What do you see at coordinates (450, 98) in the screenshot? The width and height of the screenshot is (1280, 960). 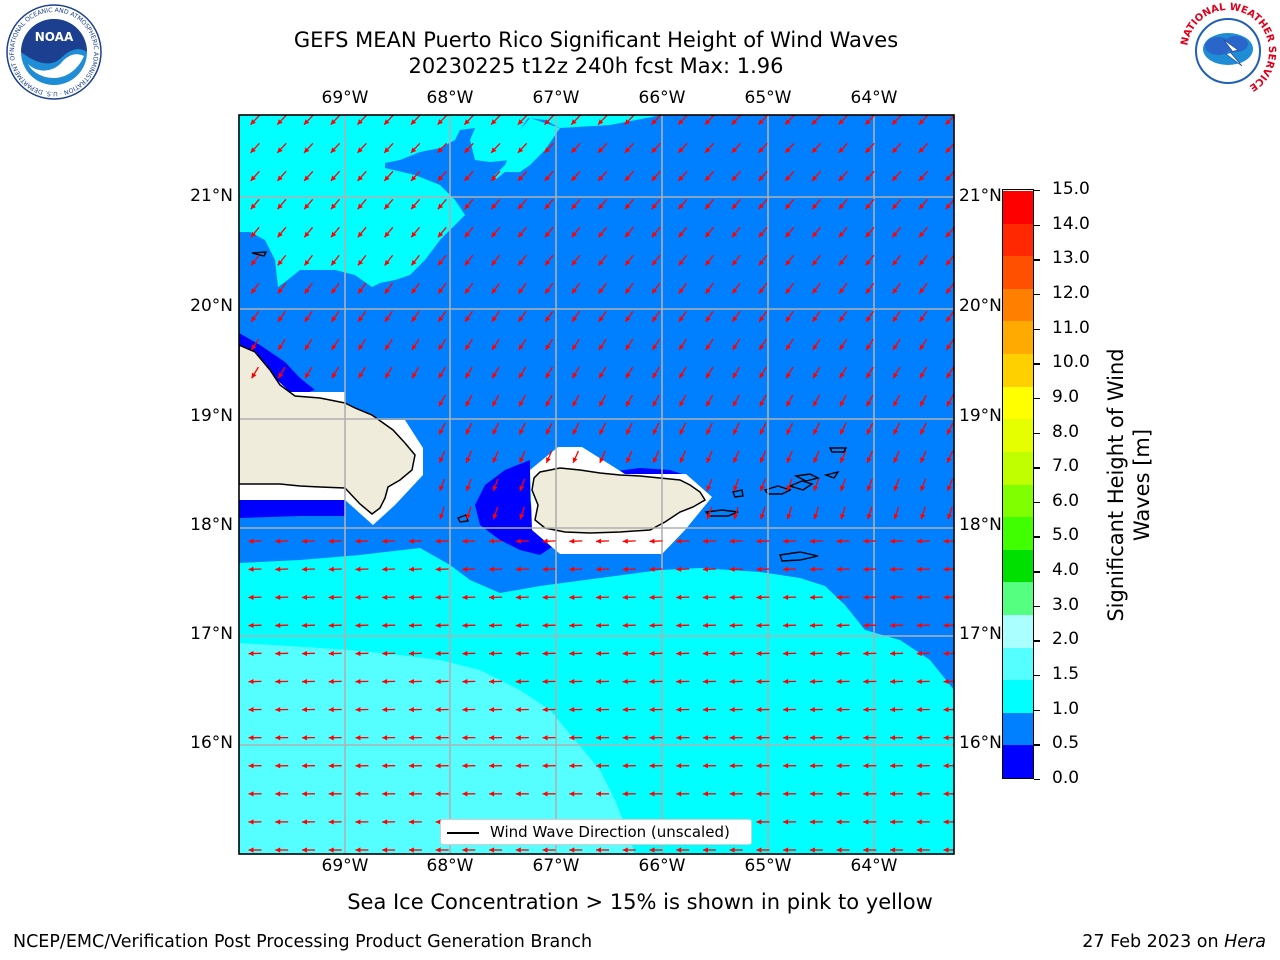 I see `lon-label-top: 68°W` at bounding box center [450, 98].